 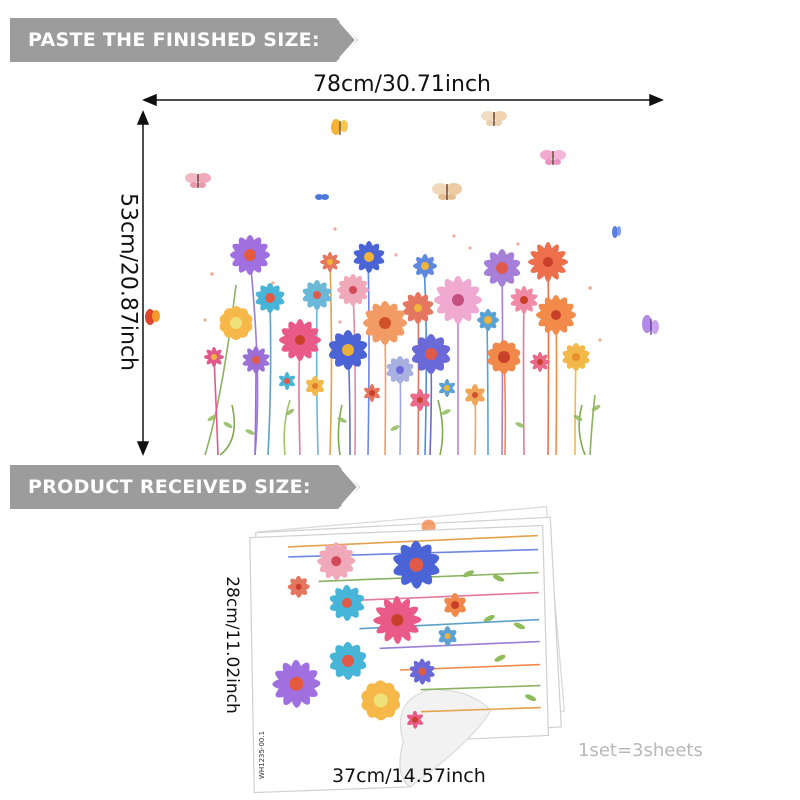 I want to click on width-arrow, so click(x=403, y=100).